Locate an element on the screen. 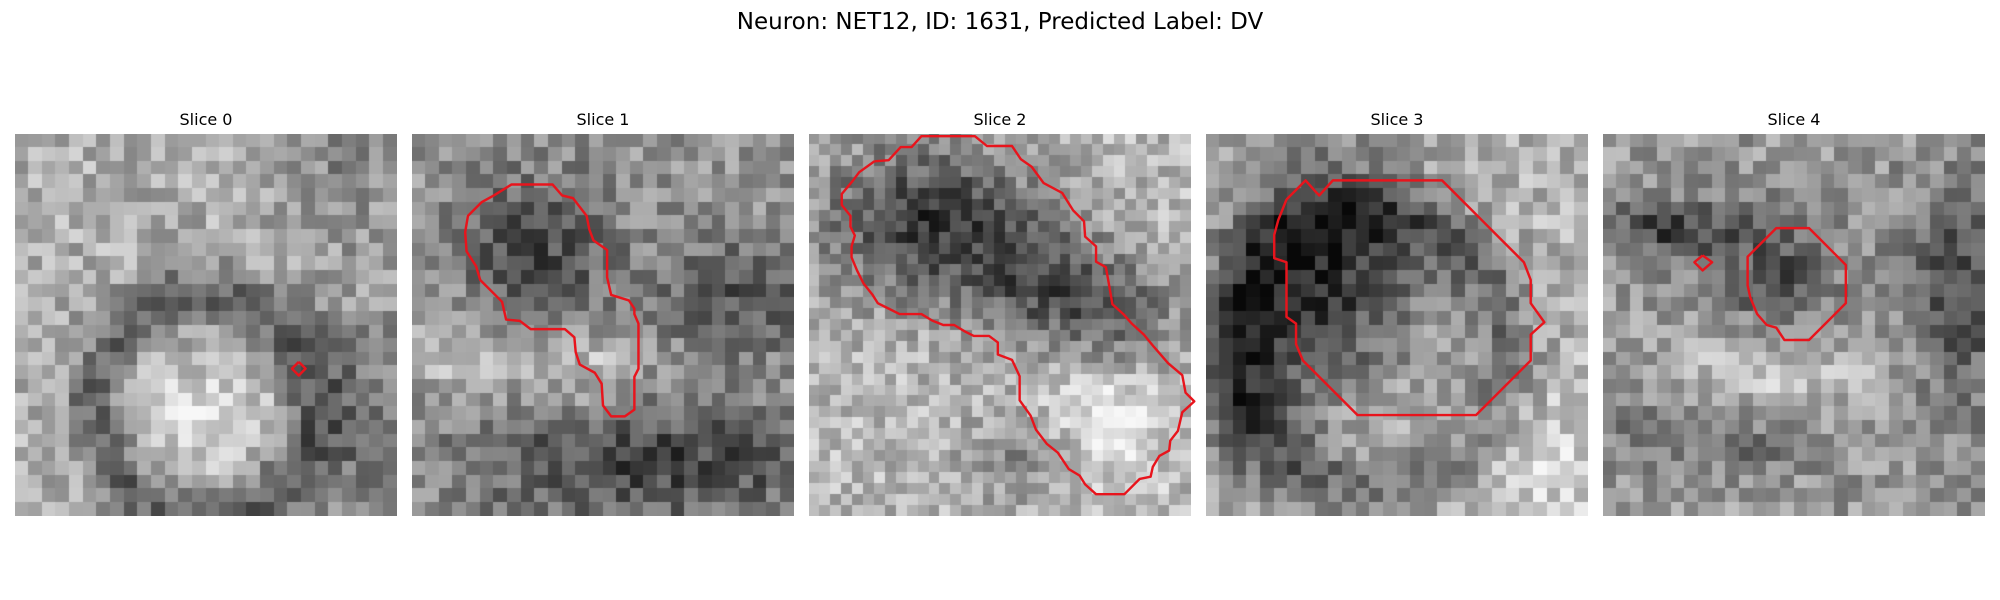 The height and width of the screenshot is (600, 2000). slice-panel-3: Slice 3 is located at coordinates (1397, 312).